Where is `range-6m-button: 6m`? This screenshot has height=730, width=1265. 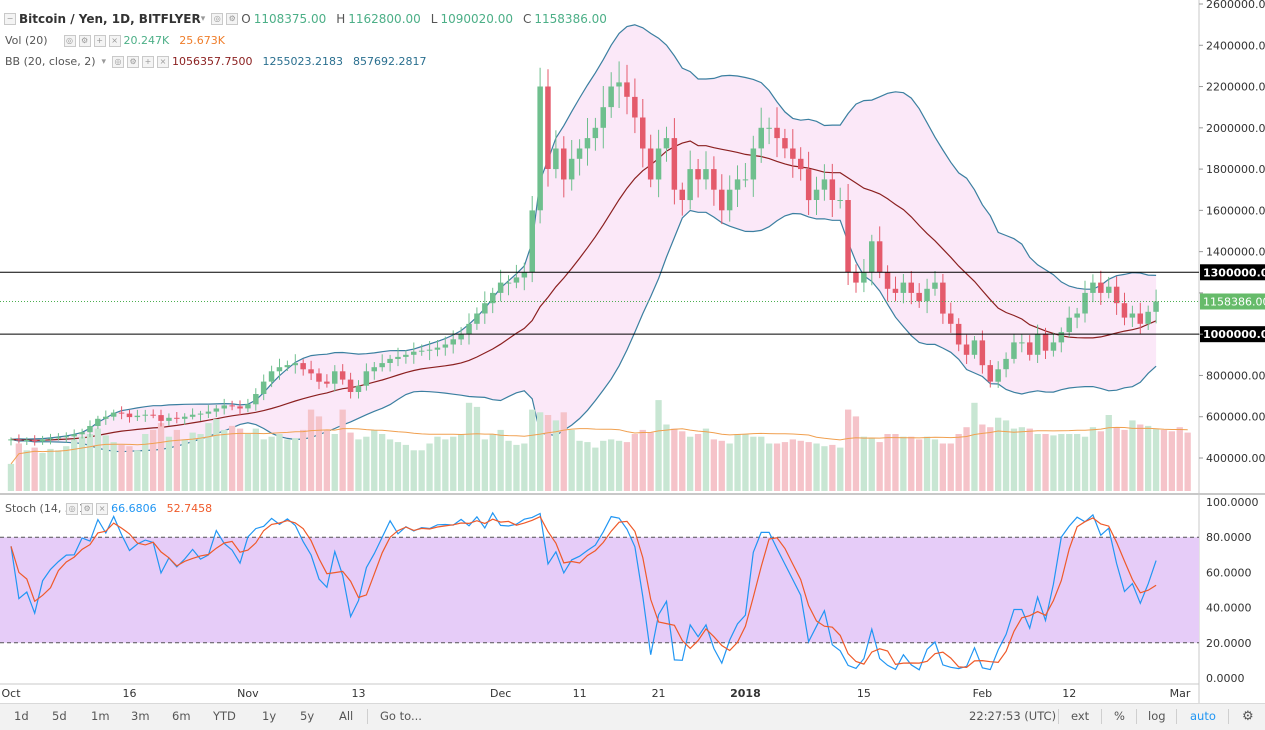
range-6m-button: 6m is located at coordinates (181, 716).